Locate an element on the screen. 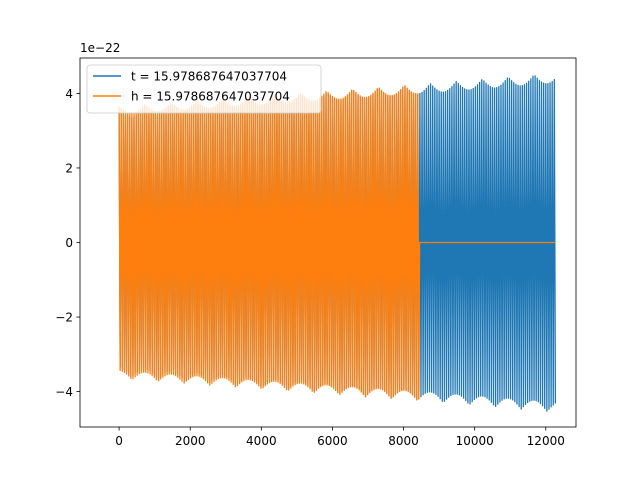  legend-box is located at coordinates (204, 89).